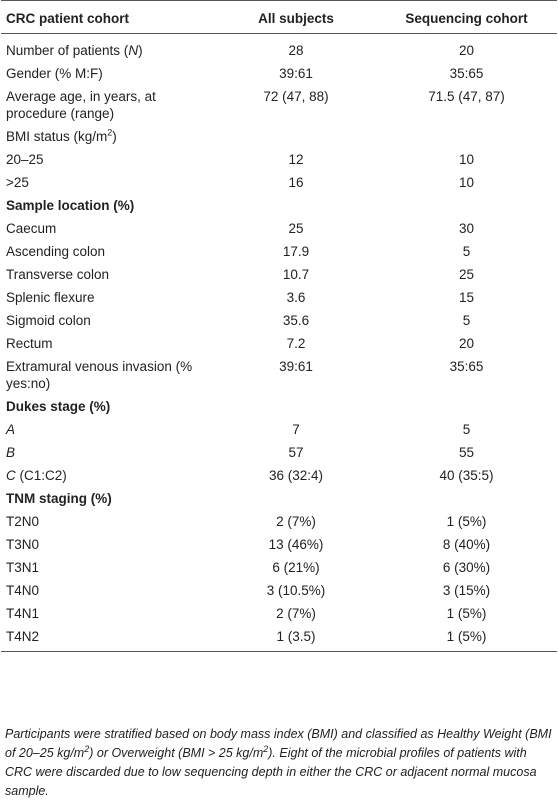 The height and width of the screenshot is (801, 558). What do you see at coordinates (108, 452) in the screenshot?
I see `row-label: B` at bounding box center [108, 452].